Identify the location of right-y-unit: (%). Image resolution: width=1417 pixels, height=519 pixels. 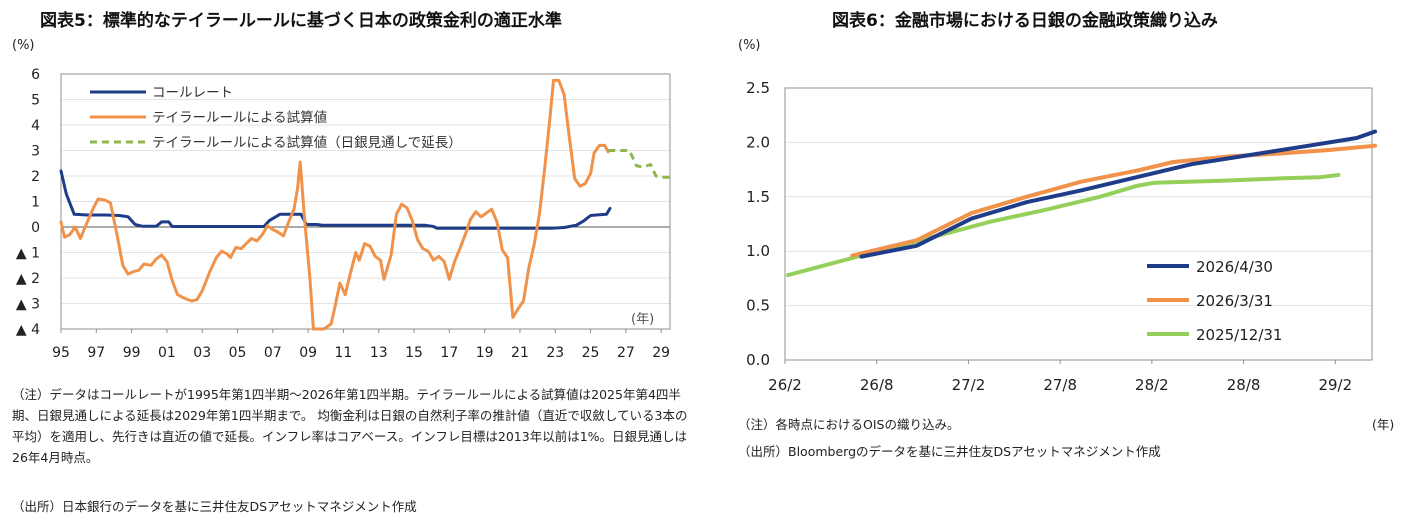
(749, 45).